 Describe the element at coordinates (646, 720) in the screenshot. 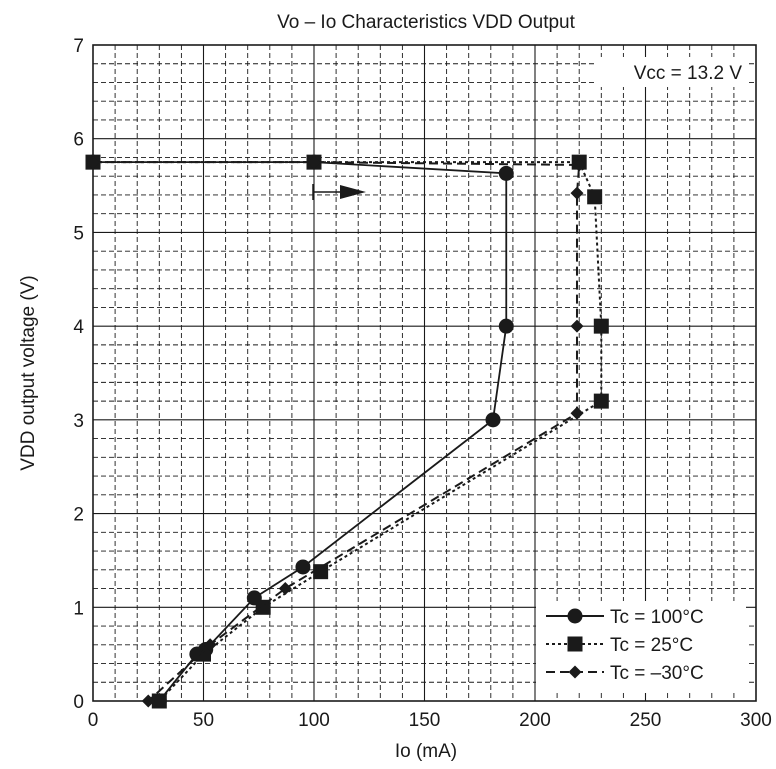

I see `x-tick-label: 250` at that location.